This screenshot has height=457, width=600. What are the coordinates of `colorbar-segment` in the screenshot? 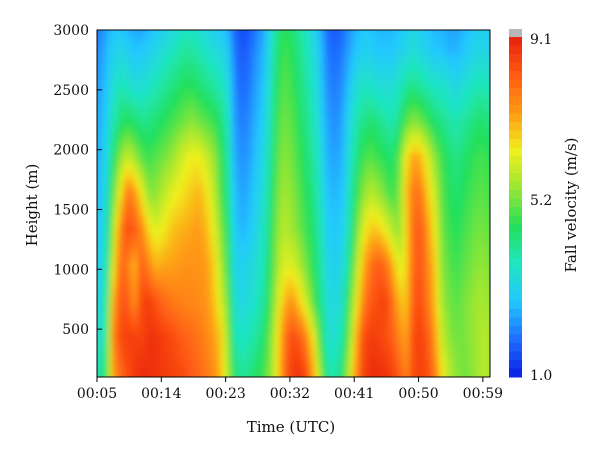 It's located at (515, 220).